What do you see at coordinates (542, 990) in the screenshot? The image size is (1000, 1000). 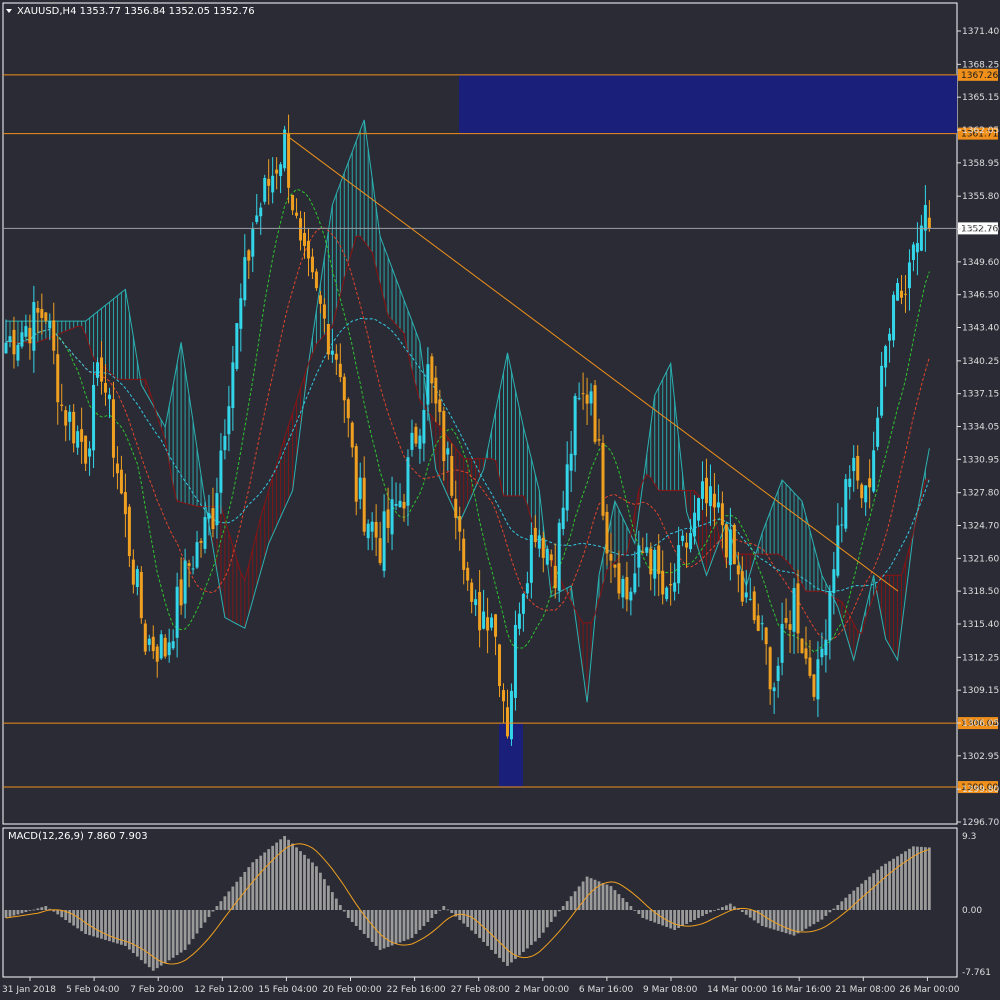 I see `x-tick-label: 2 Mar 00:00` at bounding box center [542, 990].